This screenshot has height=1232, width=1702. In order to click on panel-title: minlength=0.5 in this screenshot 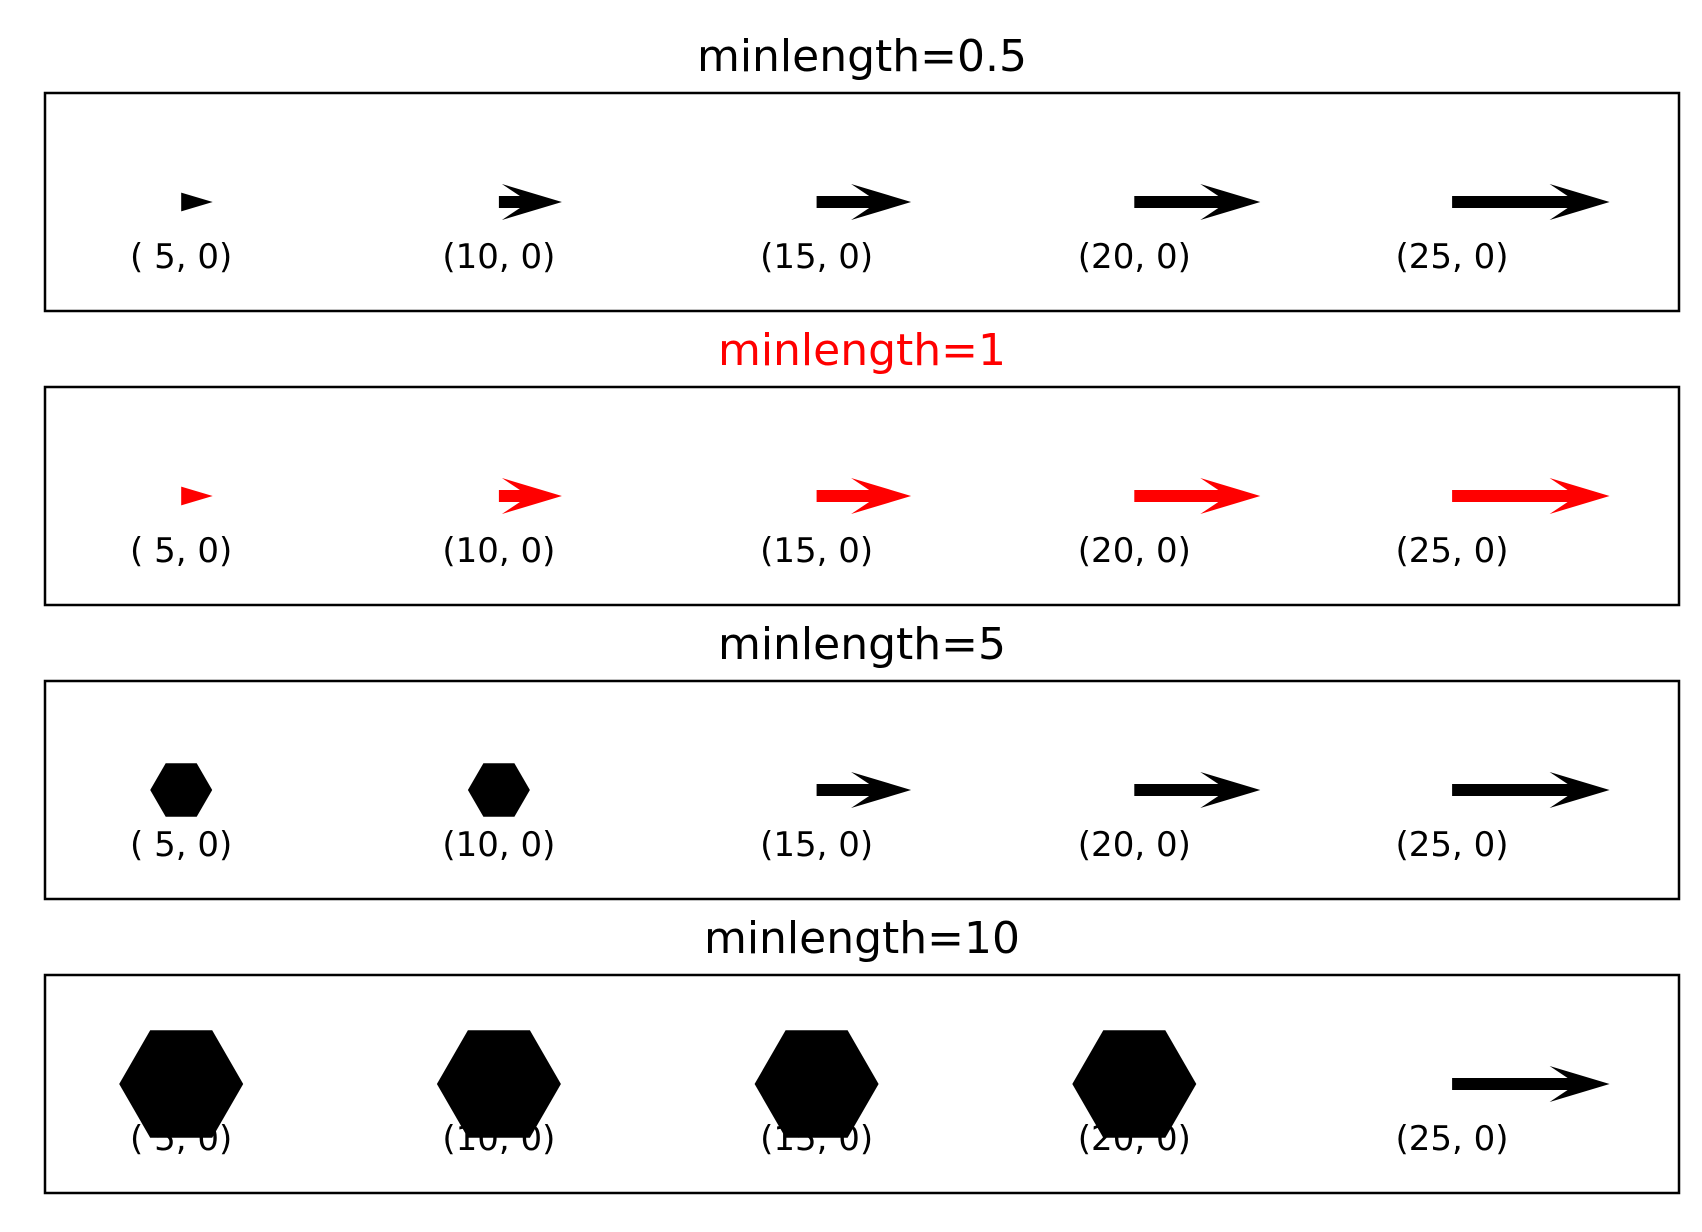, I will do `click(862, 56)`.